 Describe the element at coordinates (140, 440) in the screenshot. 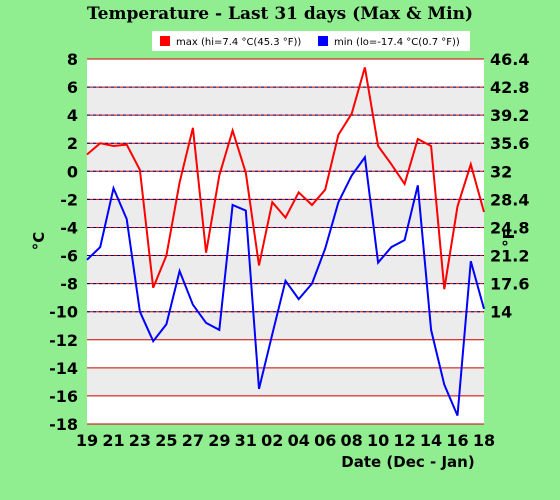

I see `x-tick-label: 23` at that location.